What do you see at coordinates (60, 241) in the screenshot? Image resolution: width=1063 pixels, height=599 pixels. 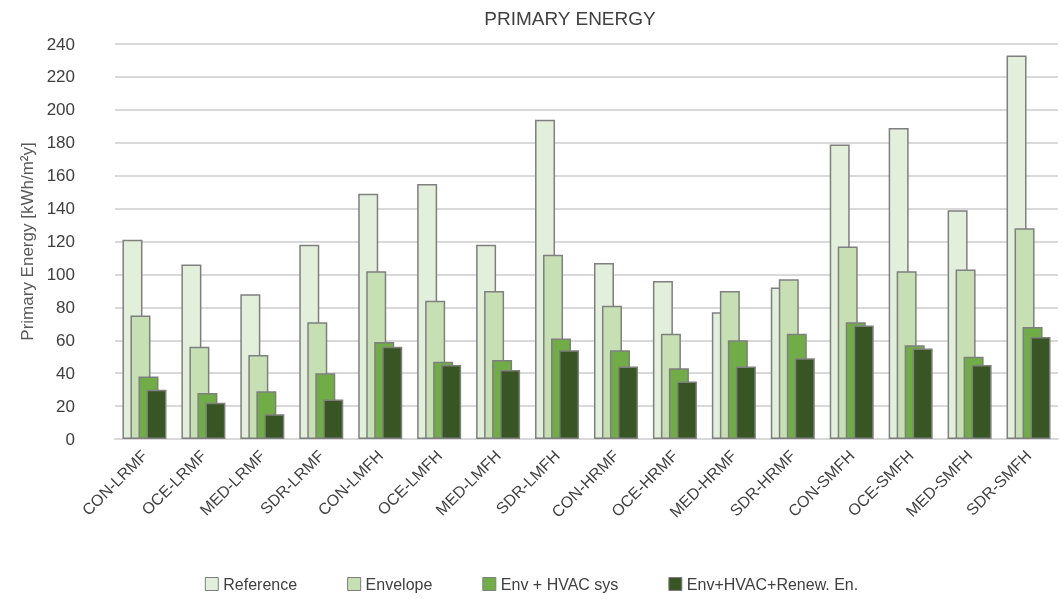 I see `y-tick-label: 120` at bounding box center [60, 241].